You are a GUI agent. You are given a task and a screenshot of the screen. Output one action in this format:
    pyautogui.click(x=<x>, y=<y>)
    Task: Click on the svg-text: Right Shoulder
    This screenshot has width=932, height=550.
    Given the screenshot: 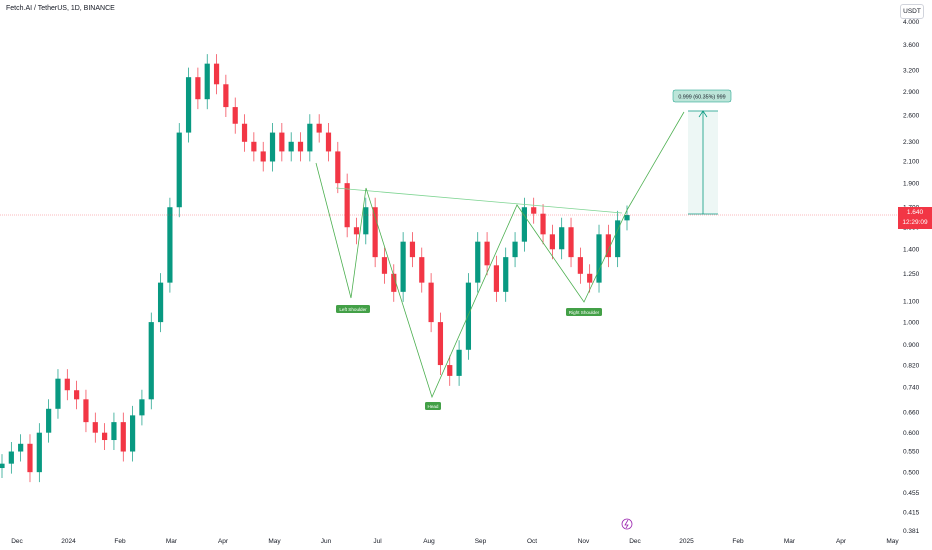 What is the action you would take?
    pyautogui.click(x=584, y=312)
    